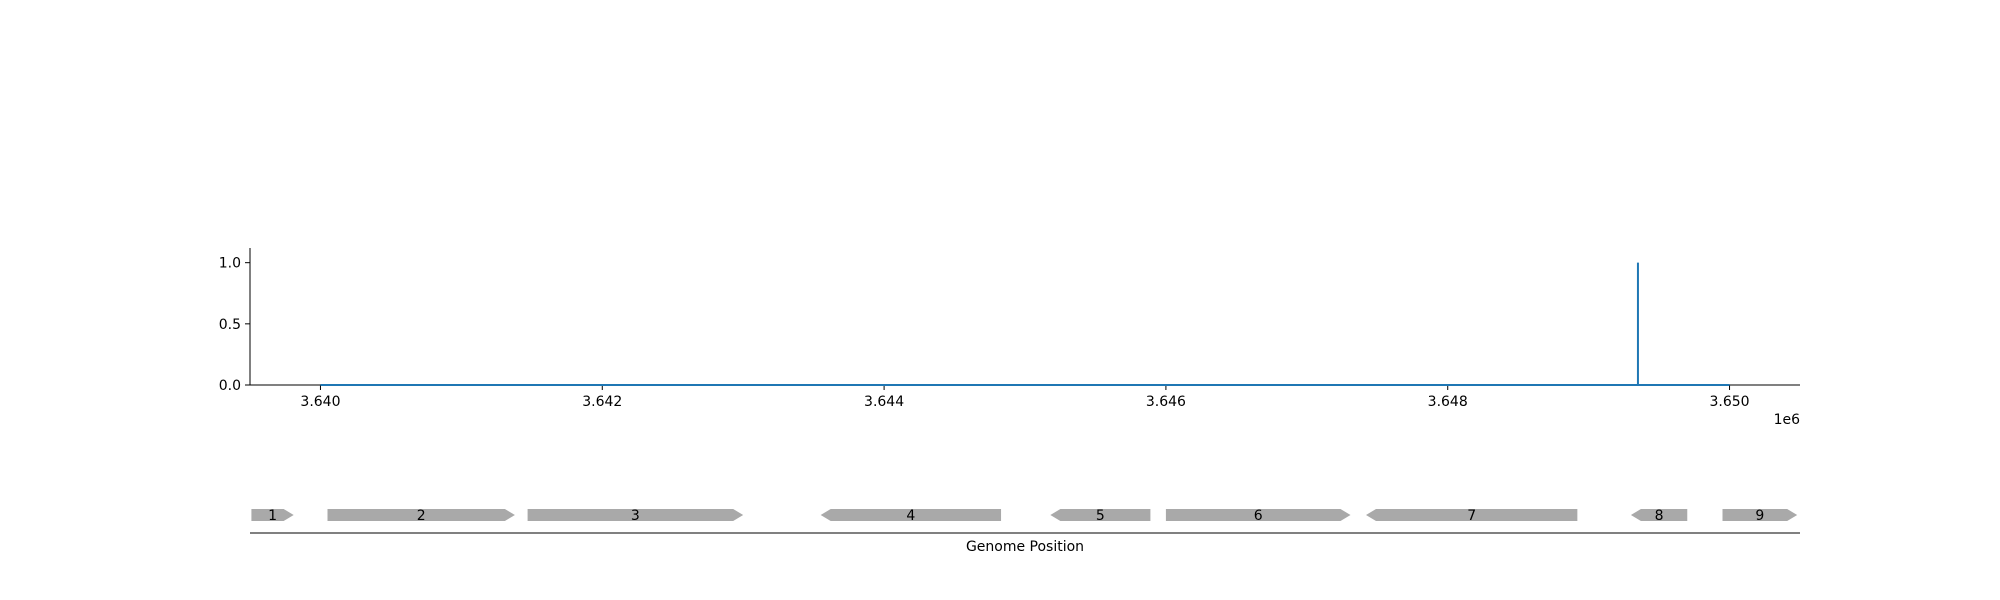  What do you see at coordinates (1025, 531) in the screenshot?
I see `gene-track: 1 2 3 4 5 6 7 8 9 Genome Position` at bounding box center [1025, 531].